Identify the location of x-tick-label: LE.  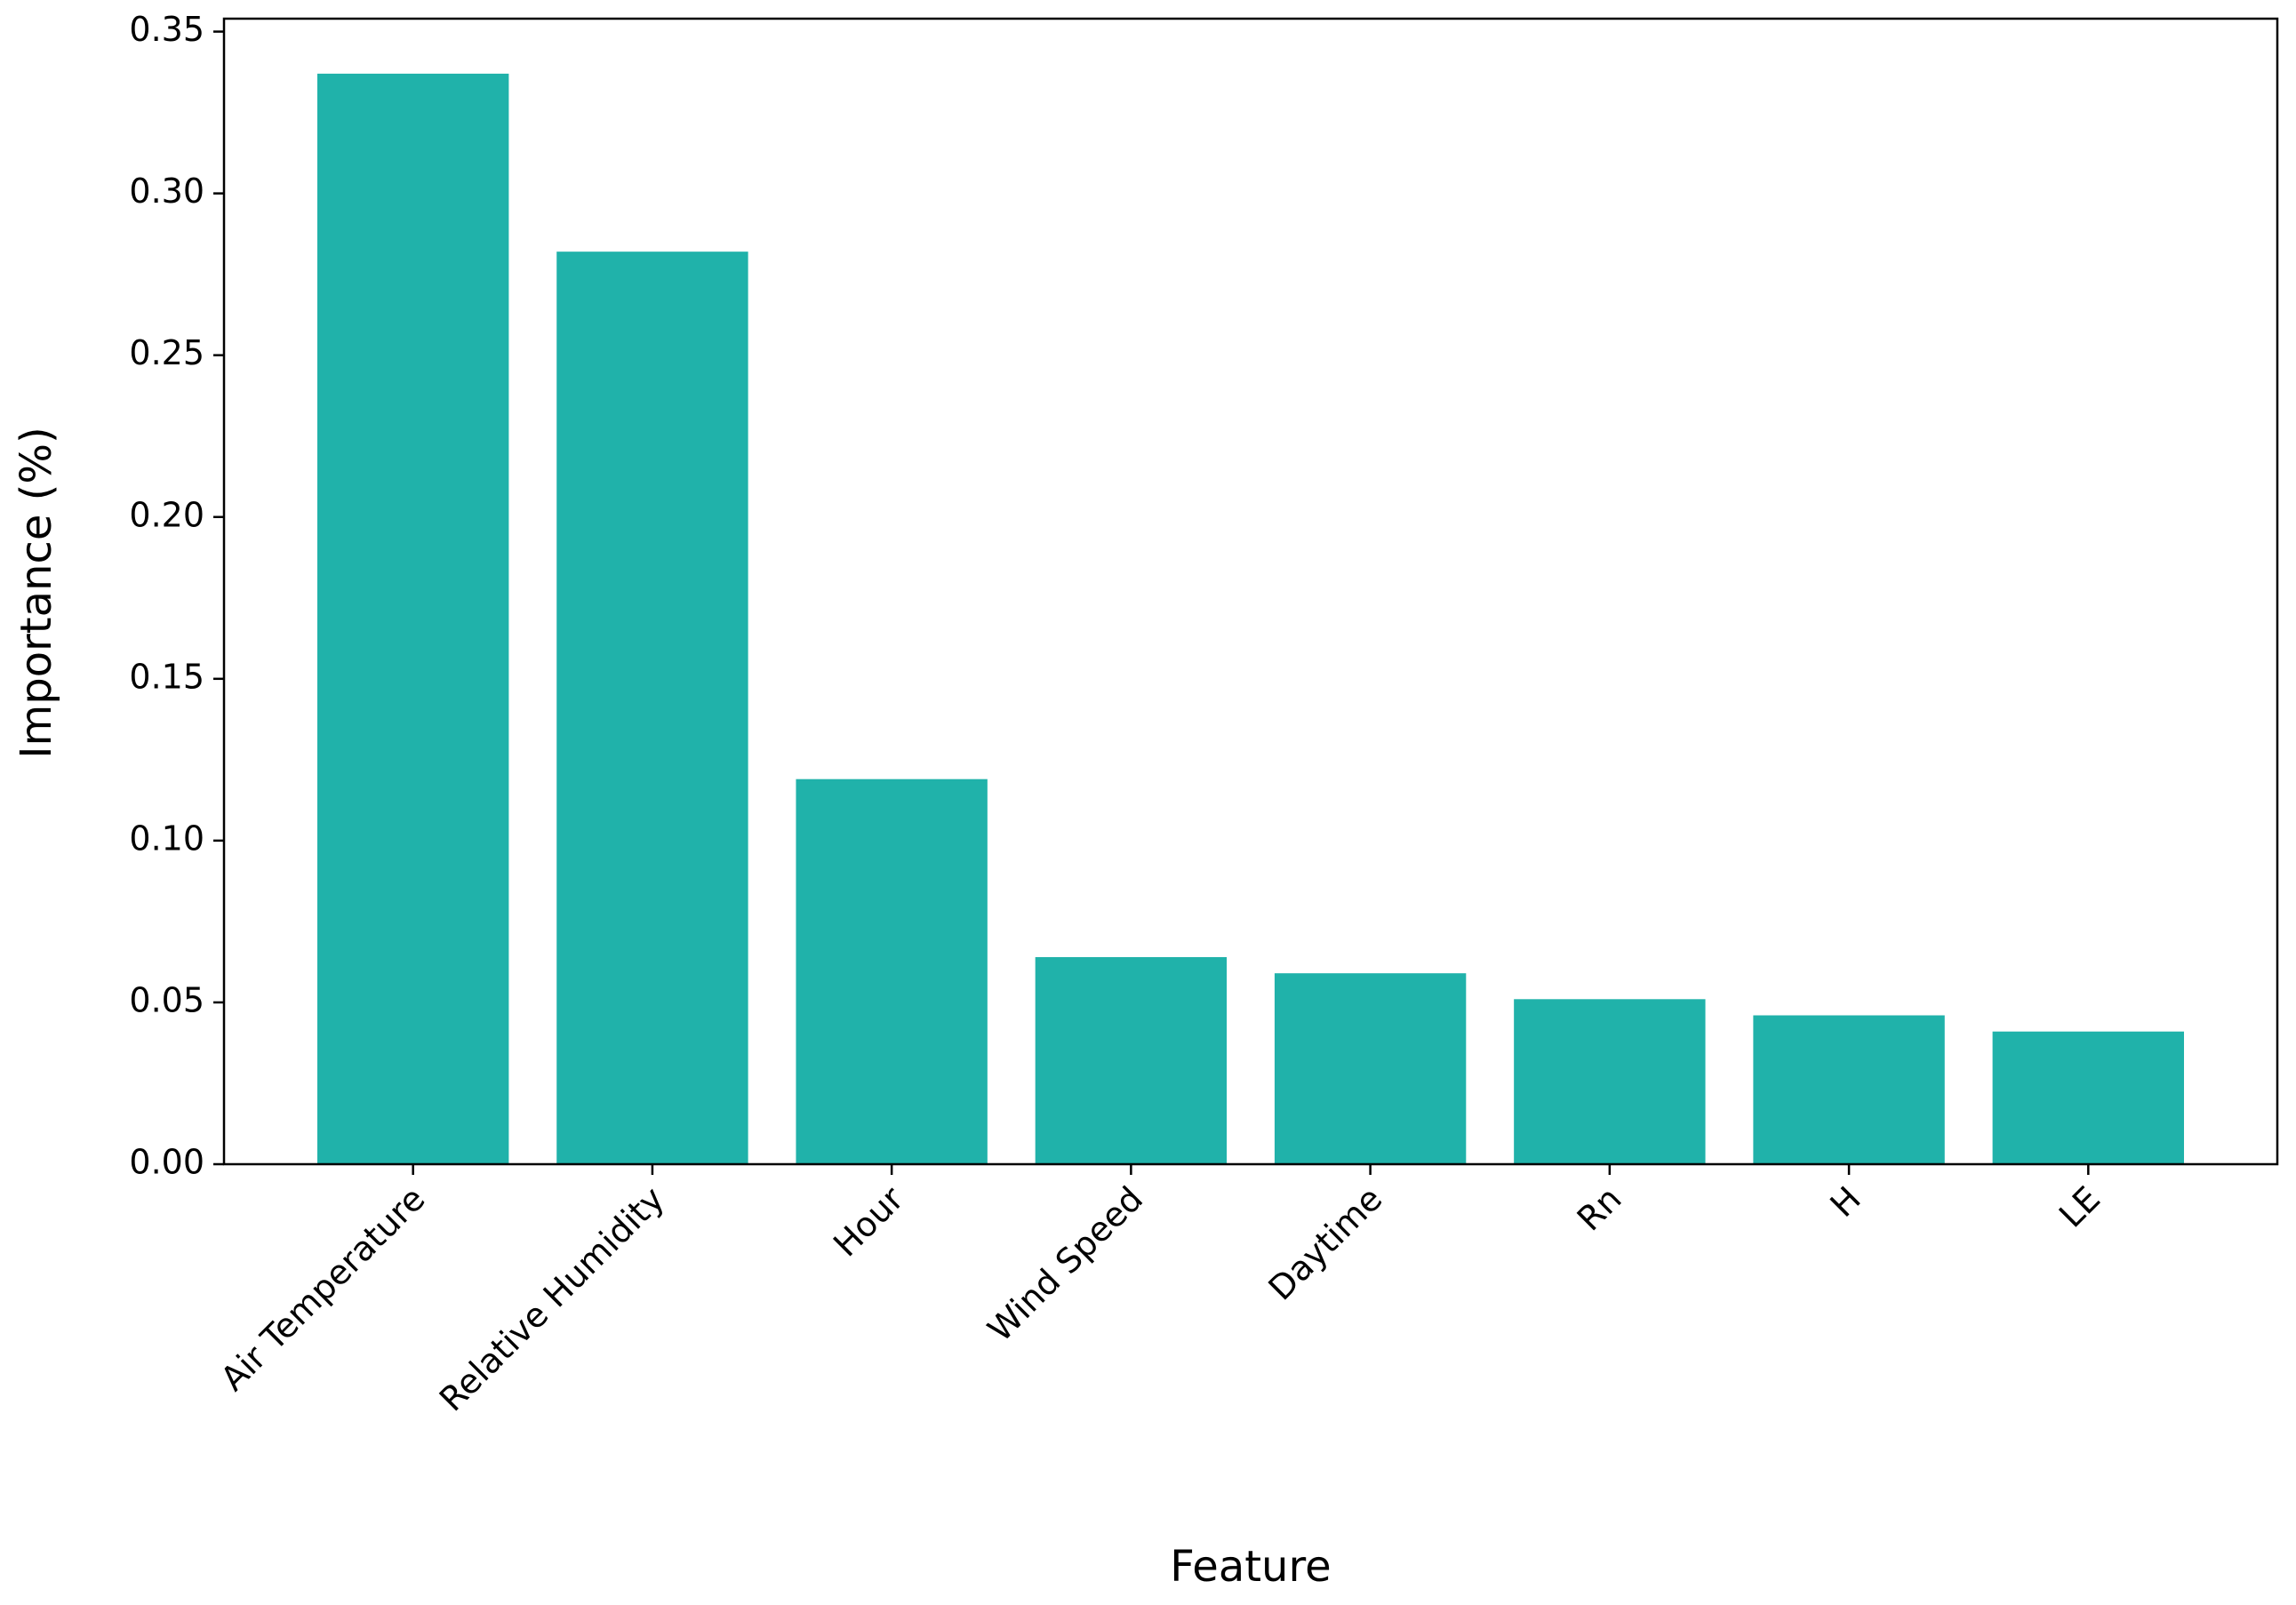
(2080, 1207).